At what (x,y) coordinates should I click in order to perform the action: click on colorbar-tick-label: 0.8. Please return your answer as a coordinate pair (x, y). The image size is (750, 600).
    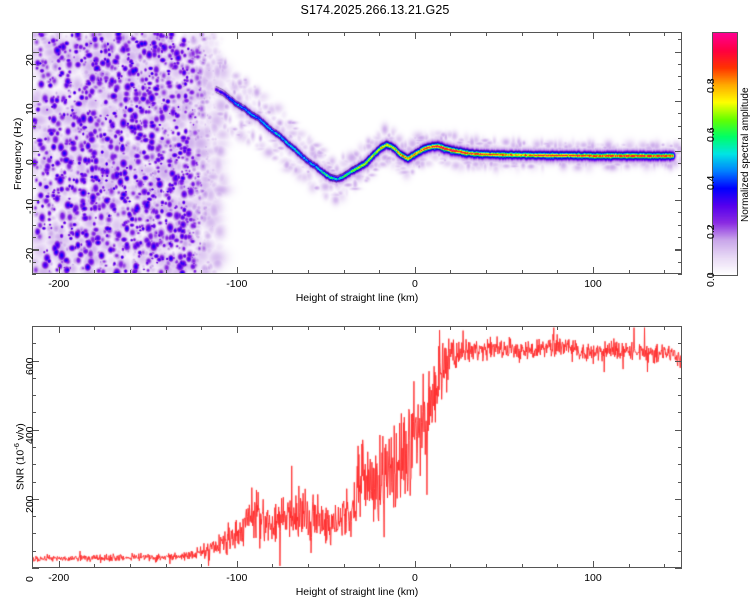
    Looking at the image, I should click on (711, 86).